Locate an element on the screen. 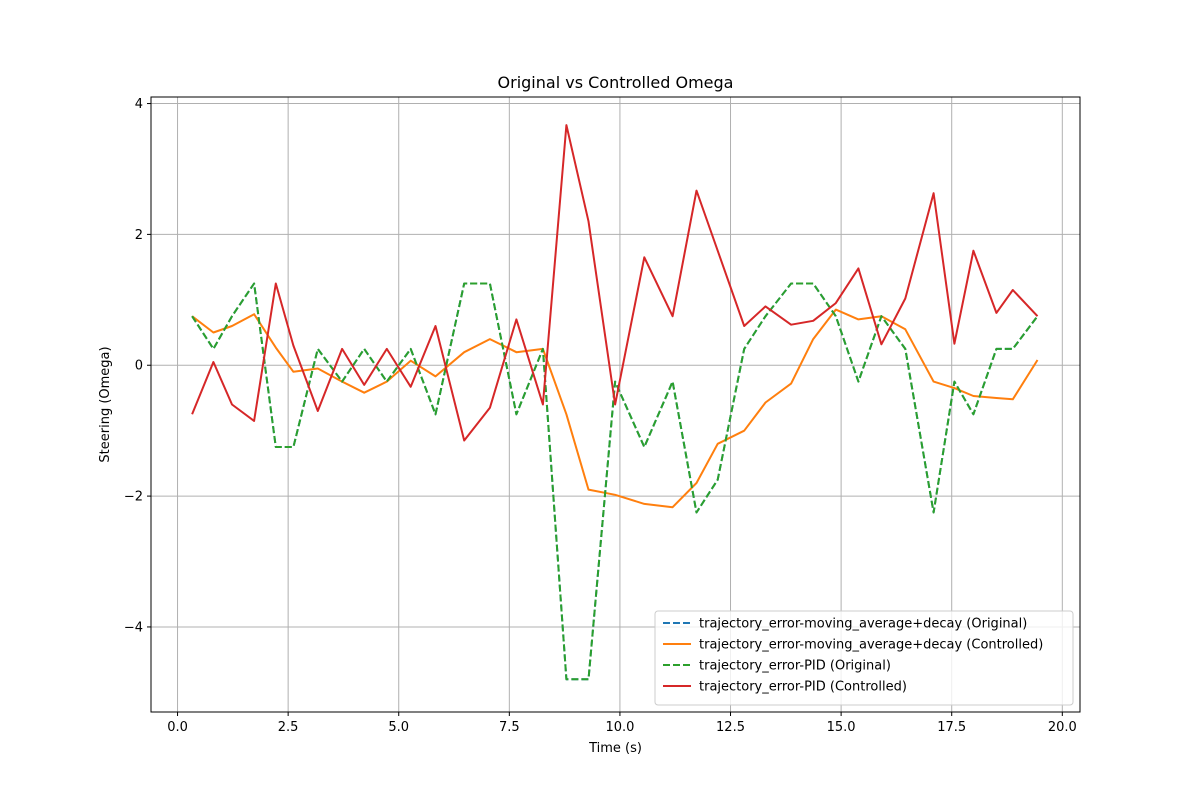 This screenshot has width=1200, height=800. legend-label: trajectory_error-PID (Controlled) is located at coordinates (803, 687).